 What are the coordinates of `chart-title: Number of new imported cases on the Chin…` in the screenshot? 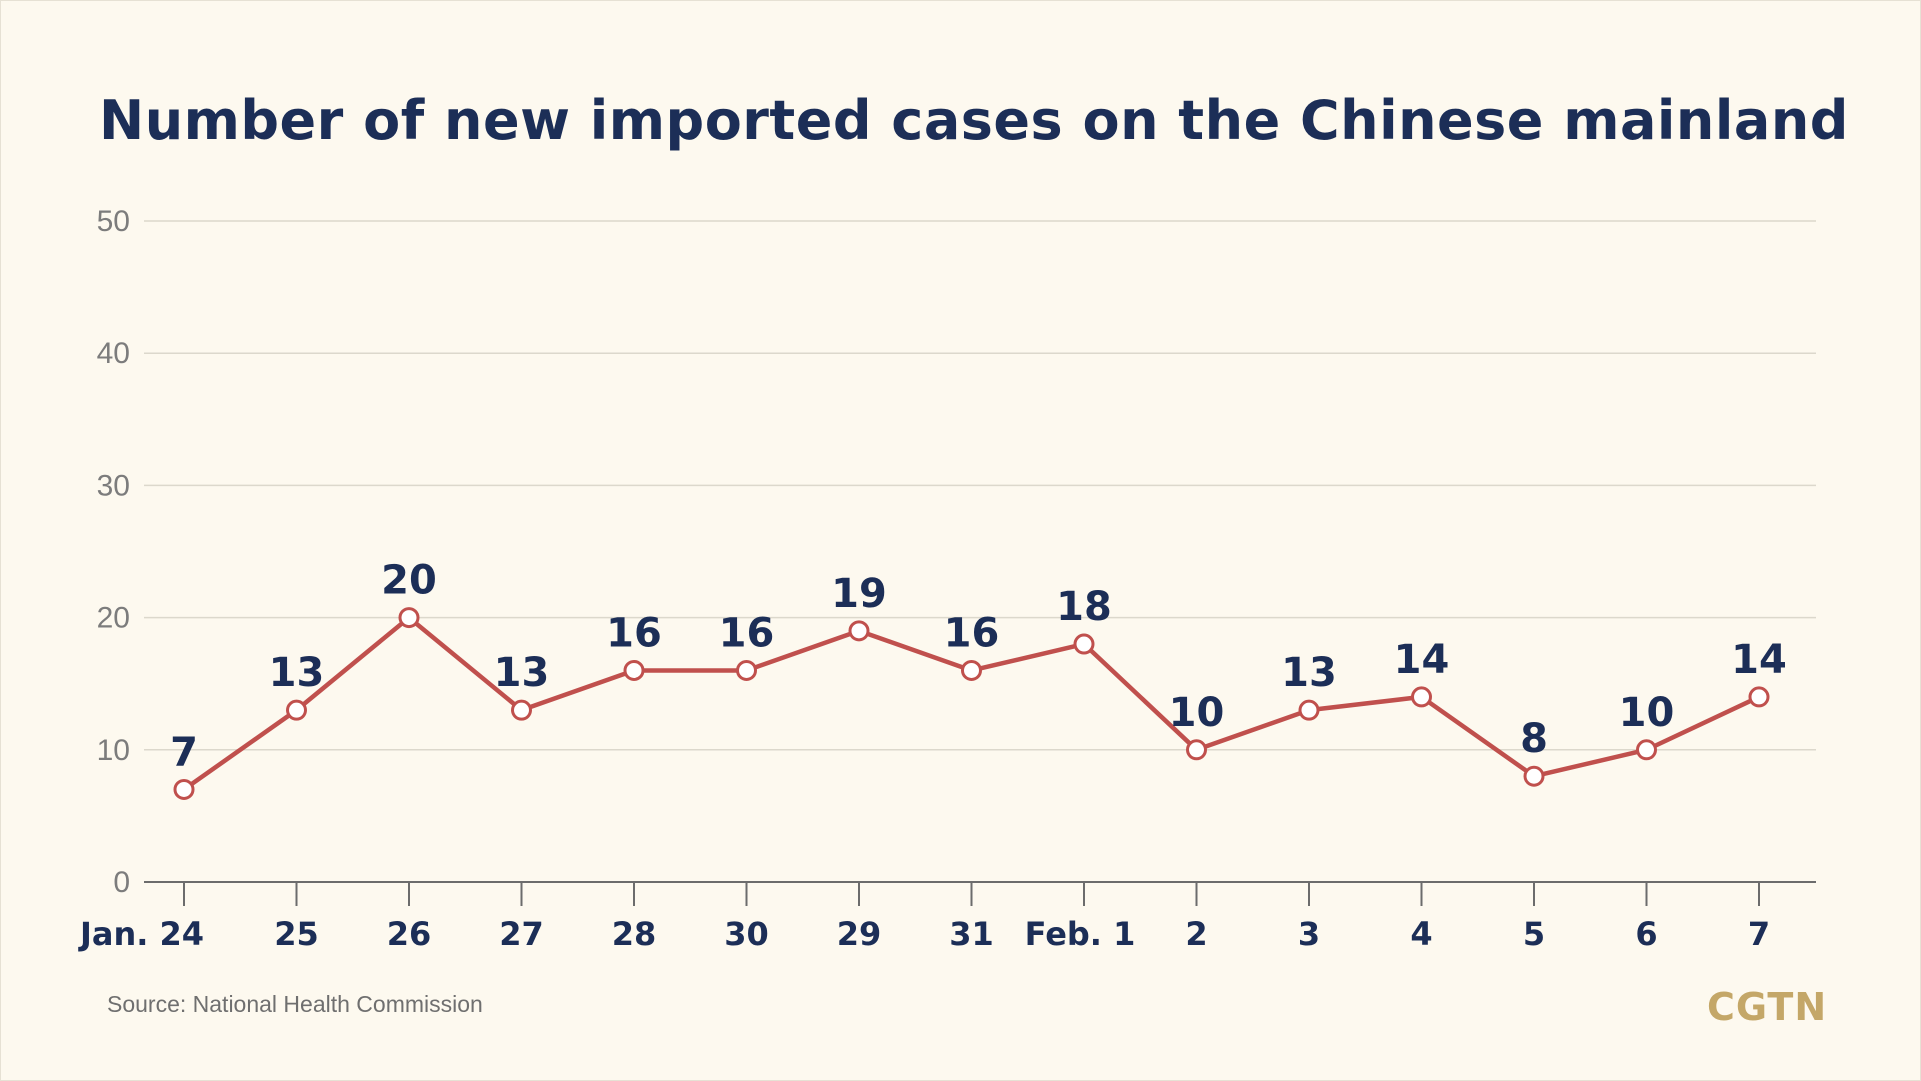 It's located at (974, 120).